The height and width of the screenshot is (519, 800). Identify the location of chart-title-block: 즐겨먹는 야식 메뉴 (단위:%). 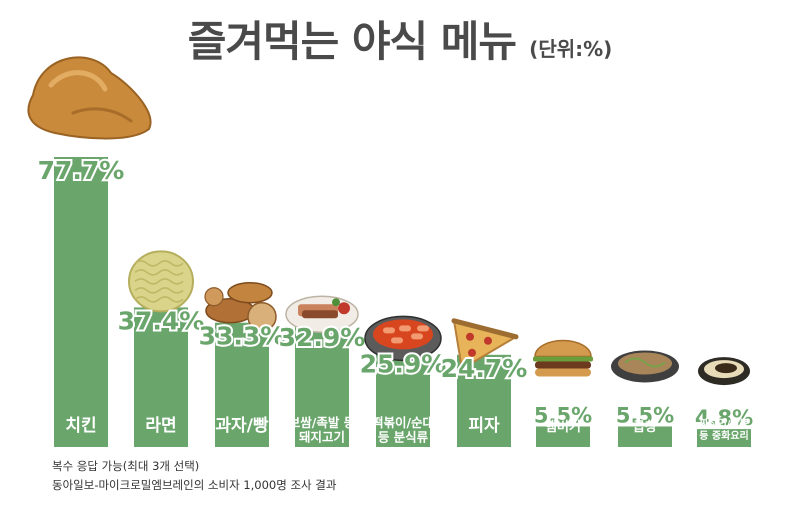
(400, 38).